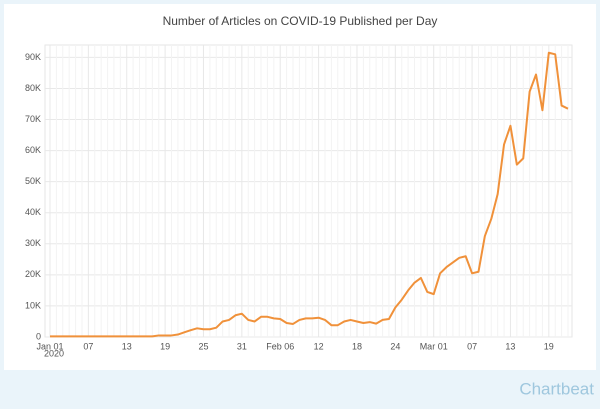 This screenshot has height=409, width=600. I want to click on y-tick-label: 60K, so click(33, 150).